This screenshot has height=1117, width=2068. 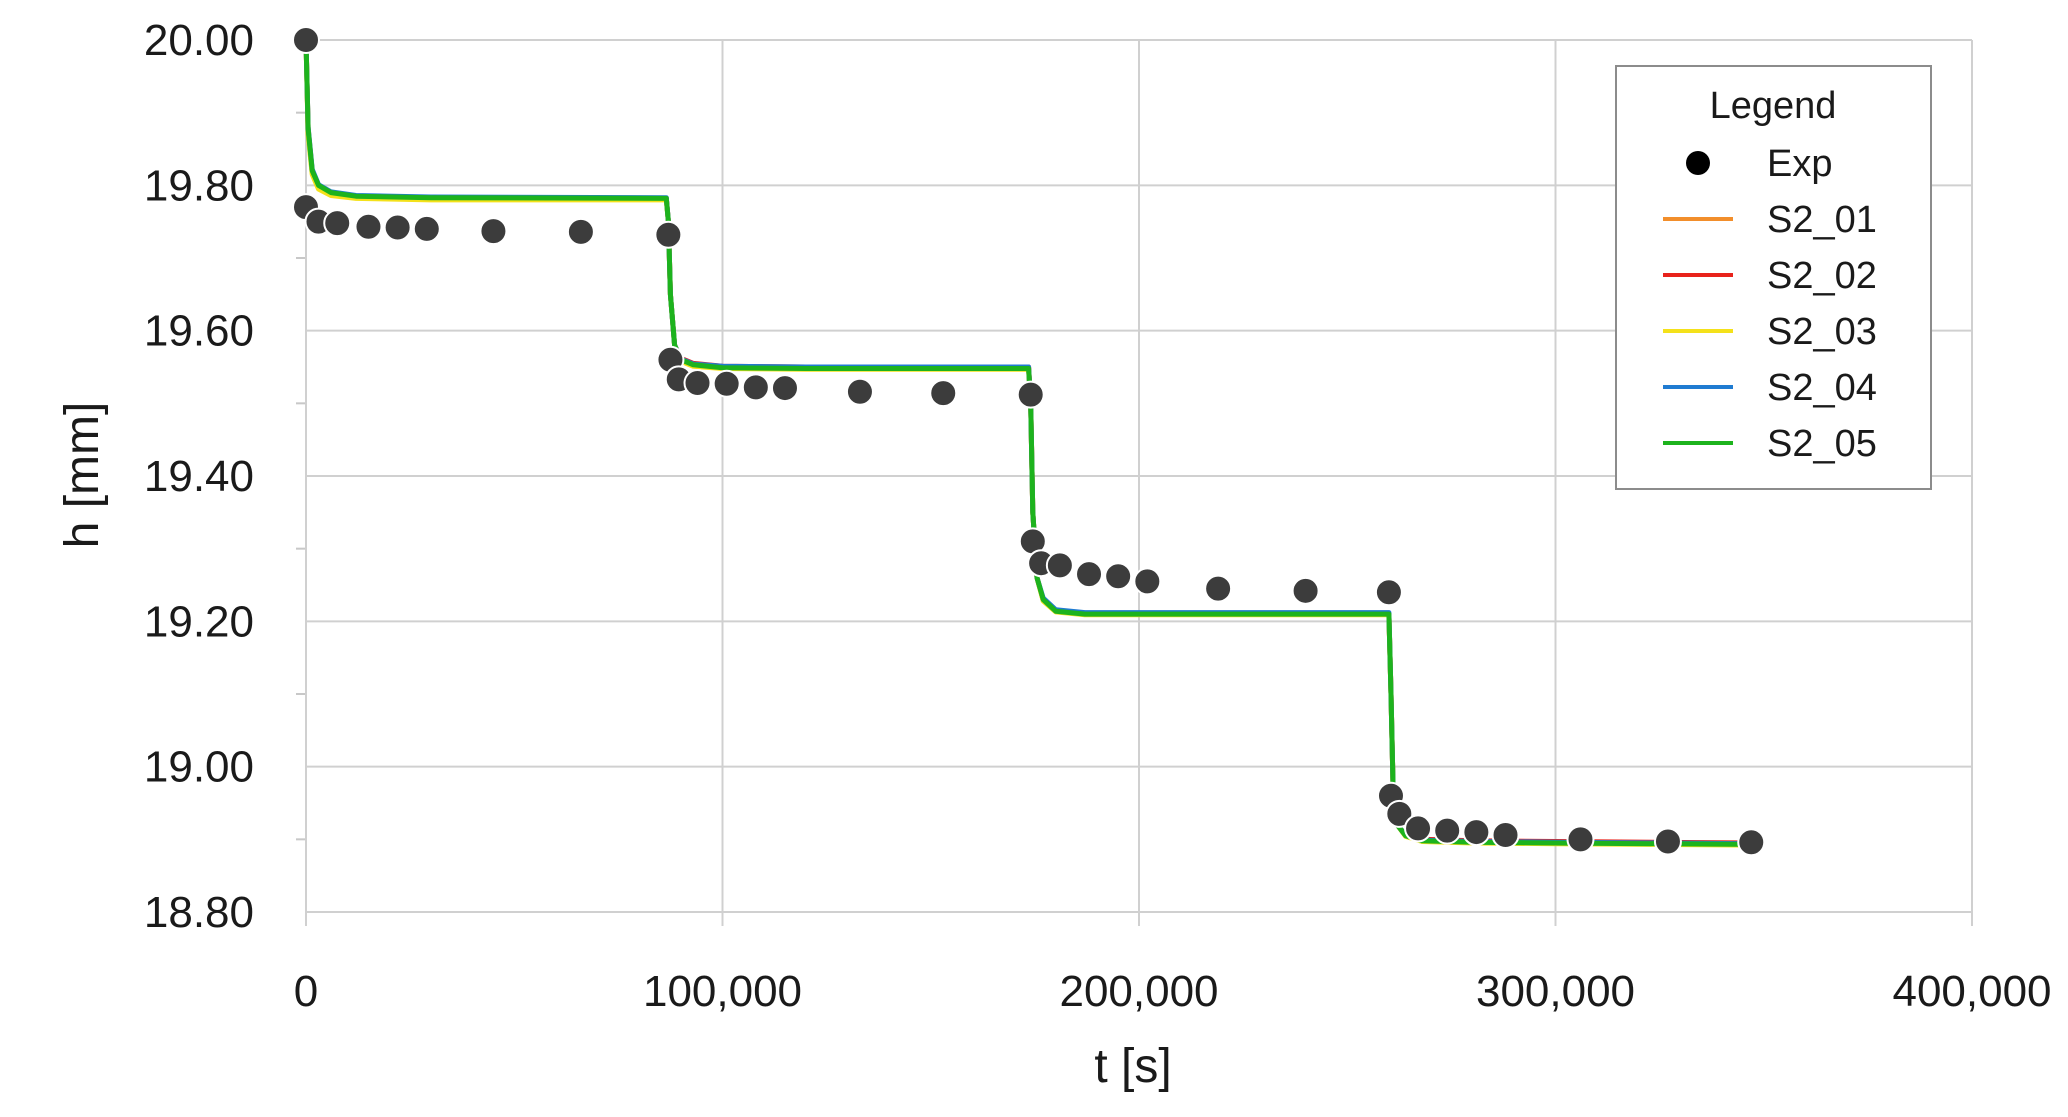 I want to click on legend: Legend Exp S2_01 S2_02 S2_03 S2_04 S2_05, so click(x=1773, y=277).